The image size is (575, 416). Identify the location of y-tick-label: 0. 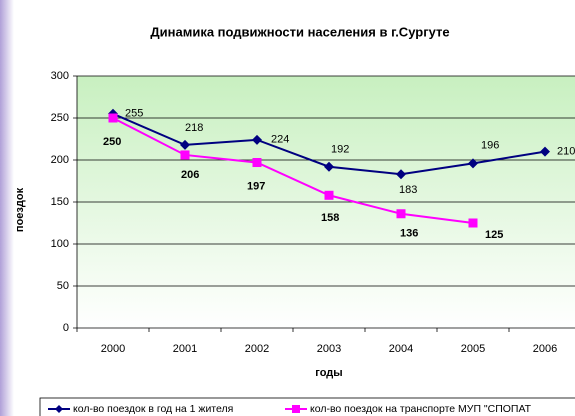
(66, 328).